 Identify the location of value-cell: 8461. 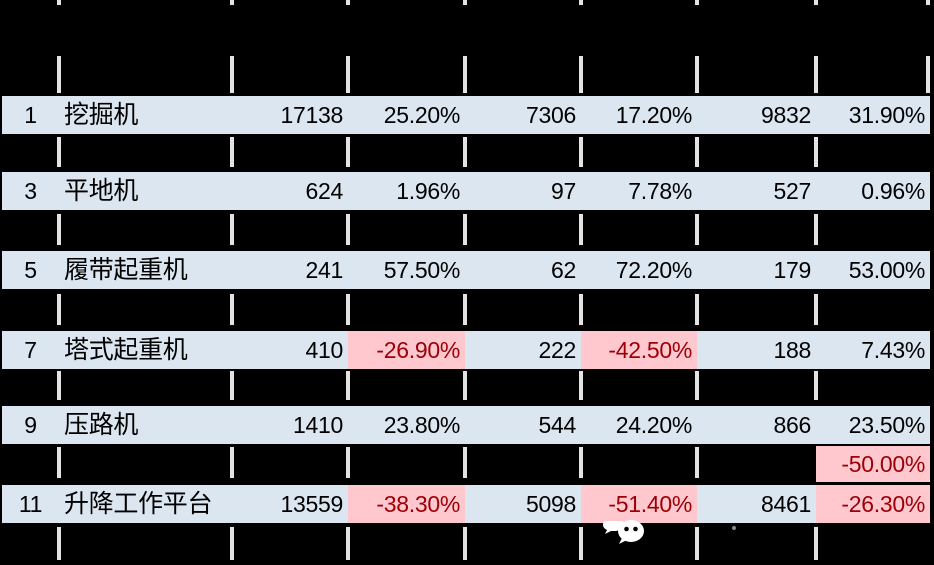
(786, 504).